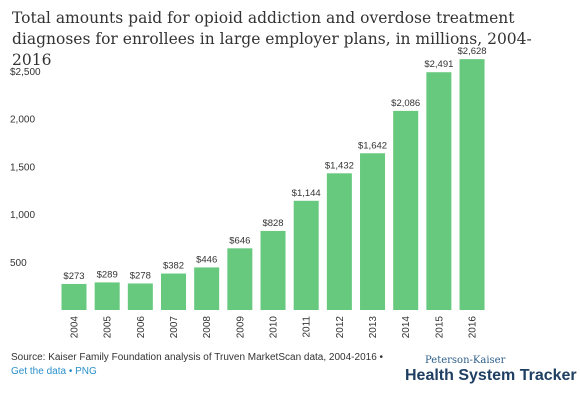  I want to click on data-label: $273, so click(73, 276).